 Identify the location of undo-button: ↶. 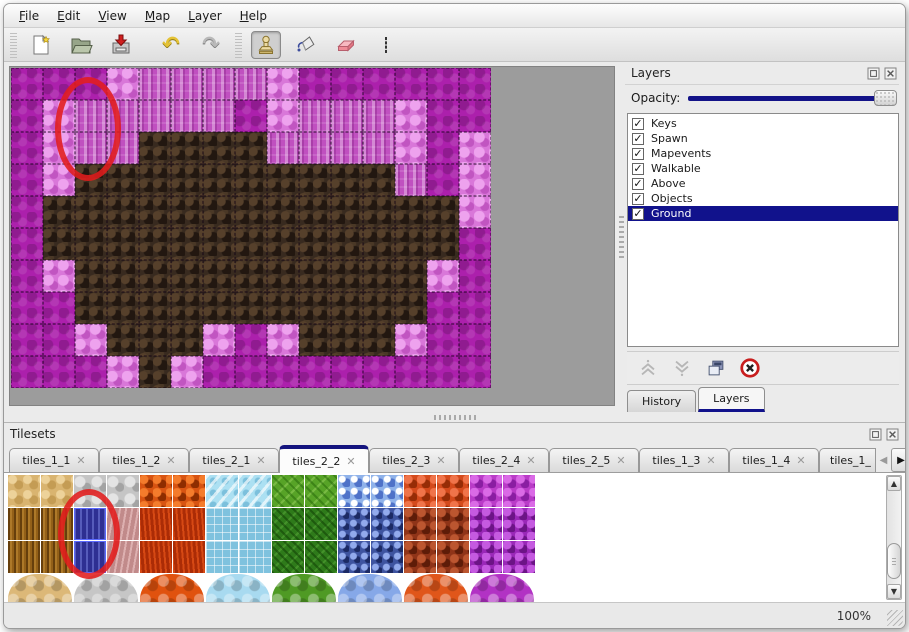
(171, 45).